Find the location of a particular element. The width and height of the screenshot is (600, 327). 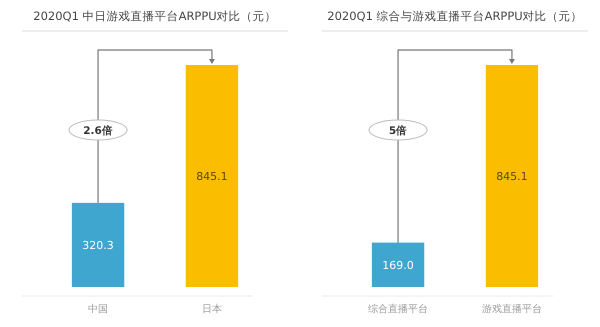

x-tick-label: 综合直播平台 is located at coordinates (398, 309).